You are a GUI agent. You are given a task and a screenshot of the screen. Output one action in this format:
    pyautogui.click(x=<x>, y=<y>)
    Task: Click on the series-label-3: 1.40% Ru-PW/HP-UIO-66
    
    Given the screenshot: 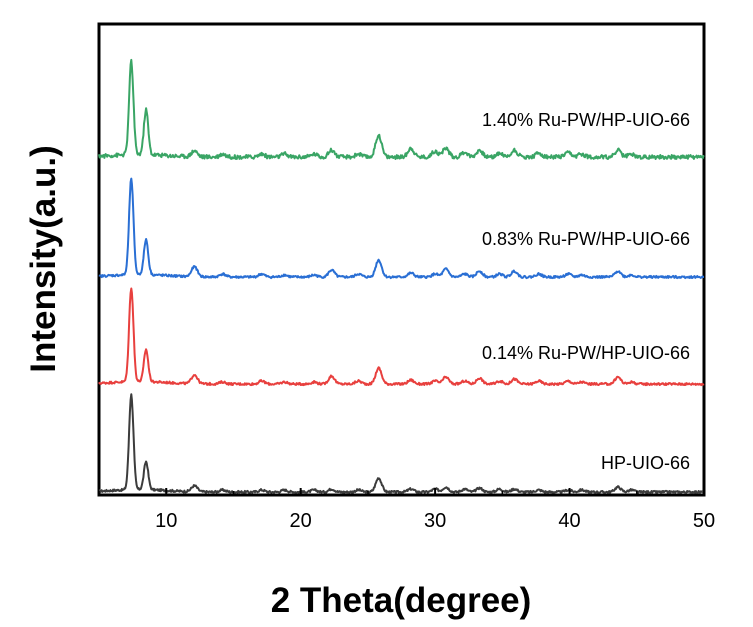 What is the action you would take?
    pyautogui.click(x=586, y=120)
    